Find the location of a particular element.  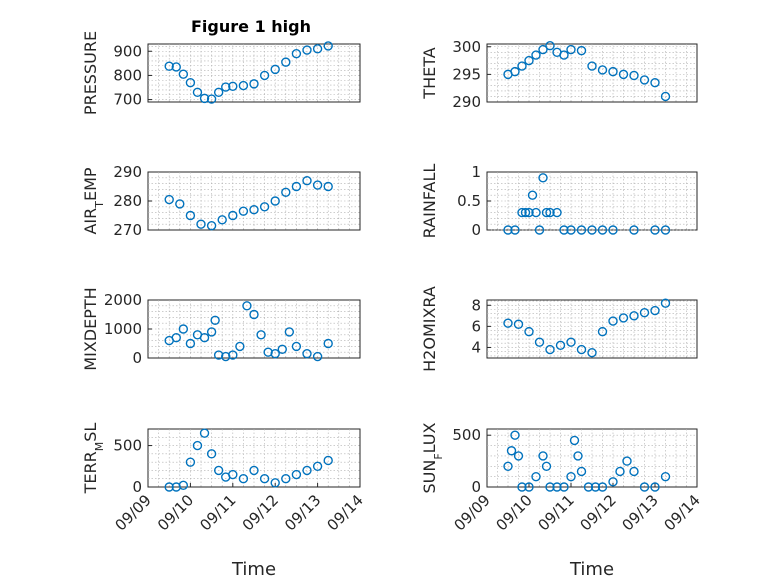

y-axis-label: SUNFLUX is located at coordinates (432, 457).